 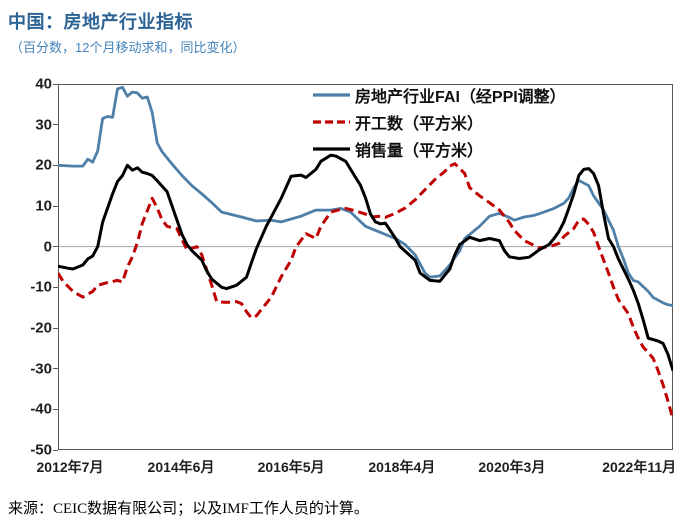 What do you see at coordinates (47, 247) in the screenshot?
I see `y-tick-label: 0` at bounding box center [47, 247].